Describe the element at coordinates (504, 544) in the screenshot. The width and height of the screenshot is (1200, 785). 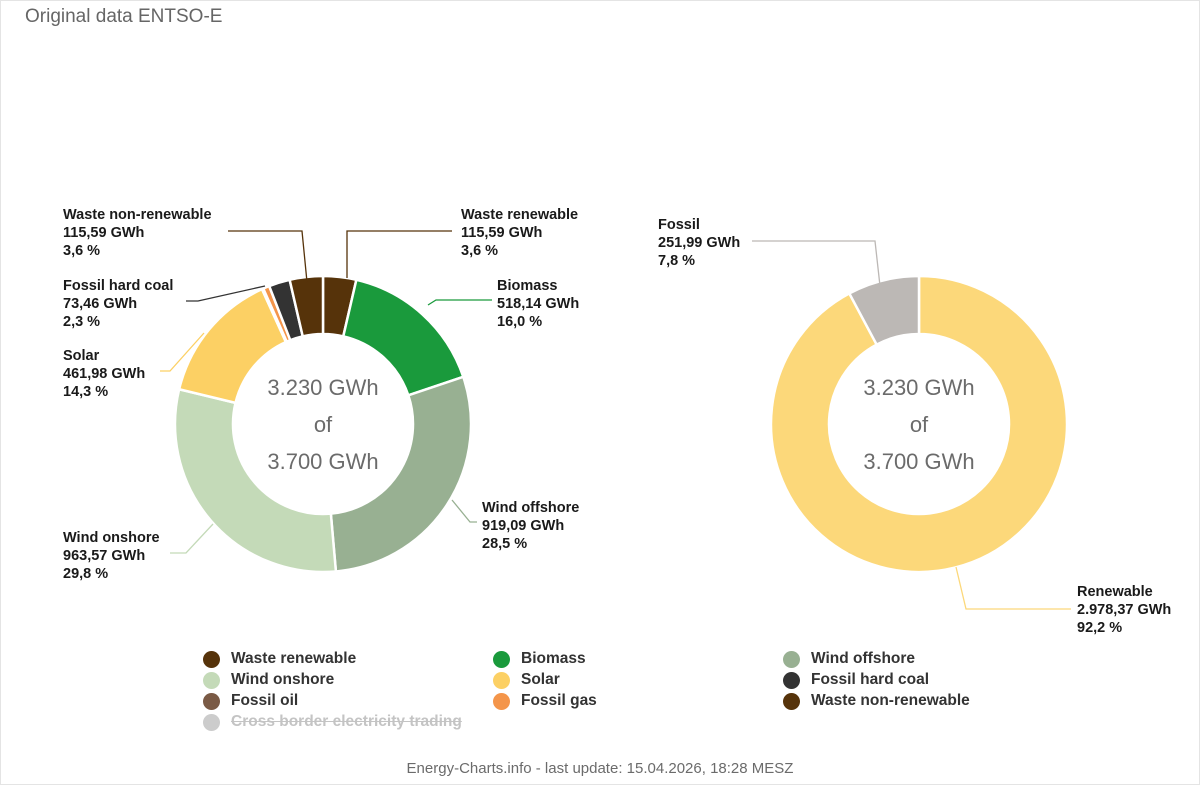
I see `data-label-line: 28,5 %` at that location.